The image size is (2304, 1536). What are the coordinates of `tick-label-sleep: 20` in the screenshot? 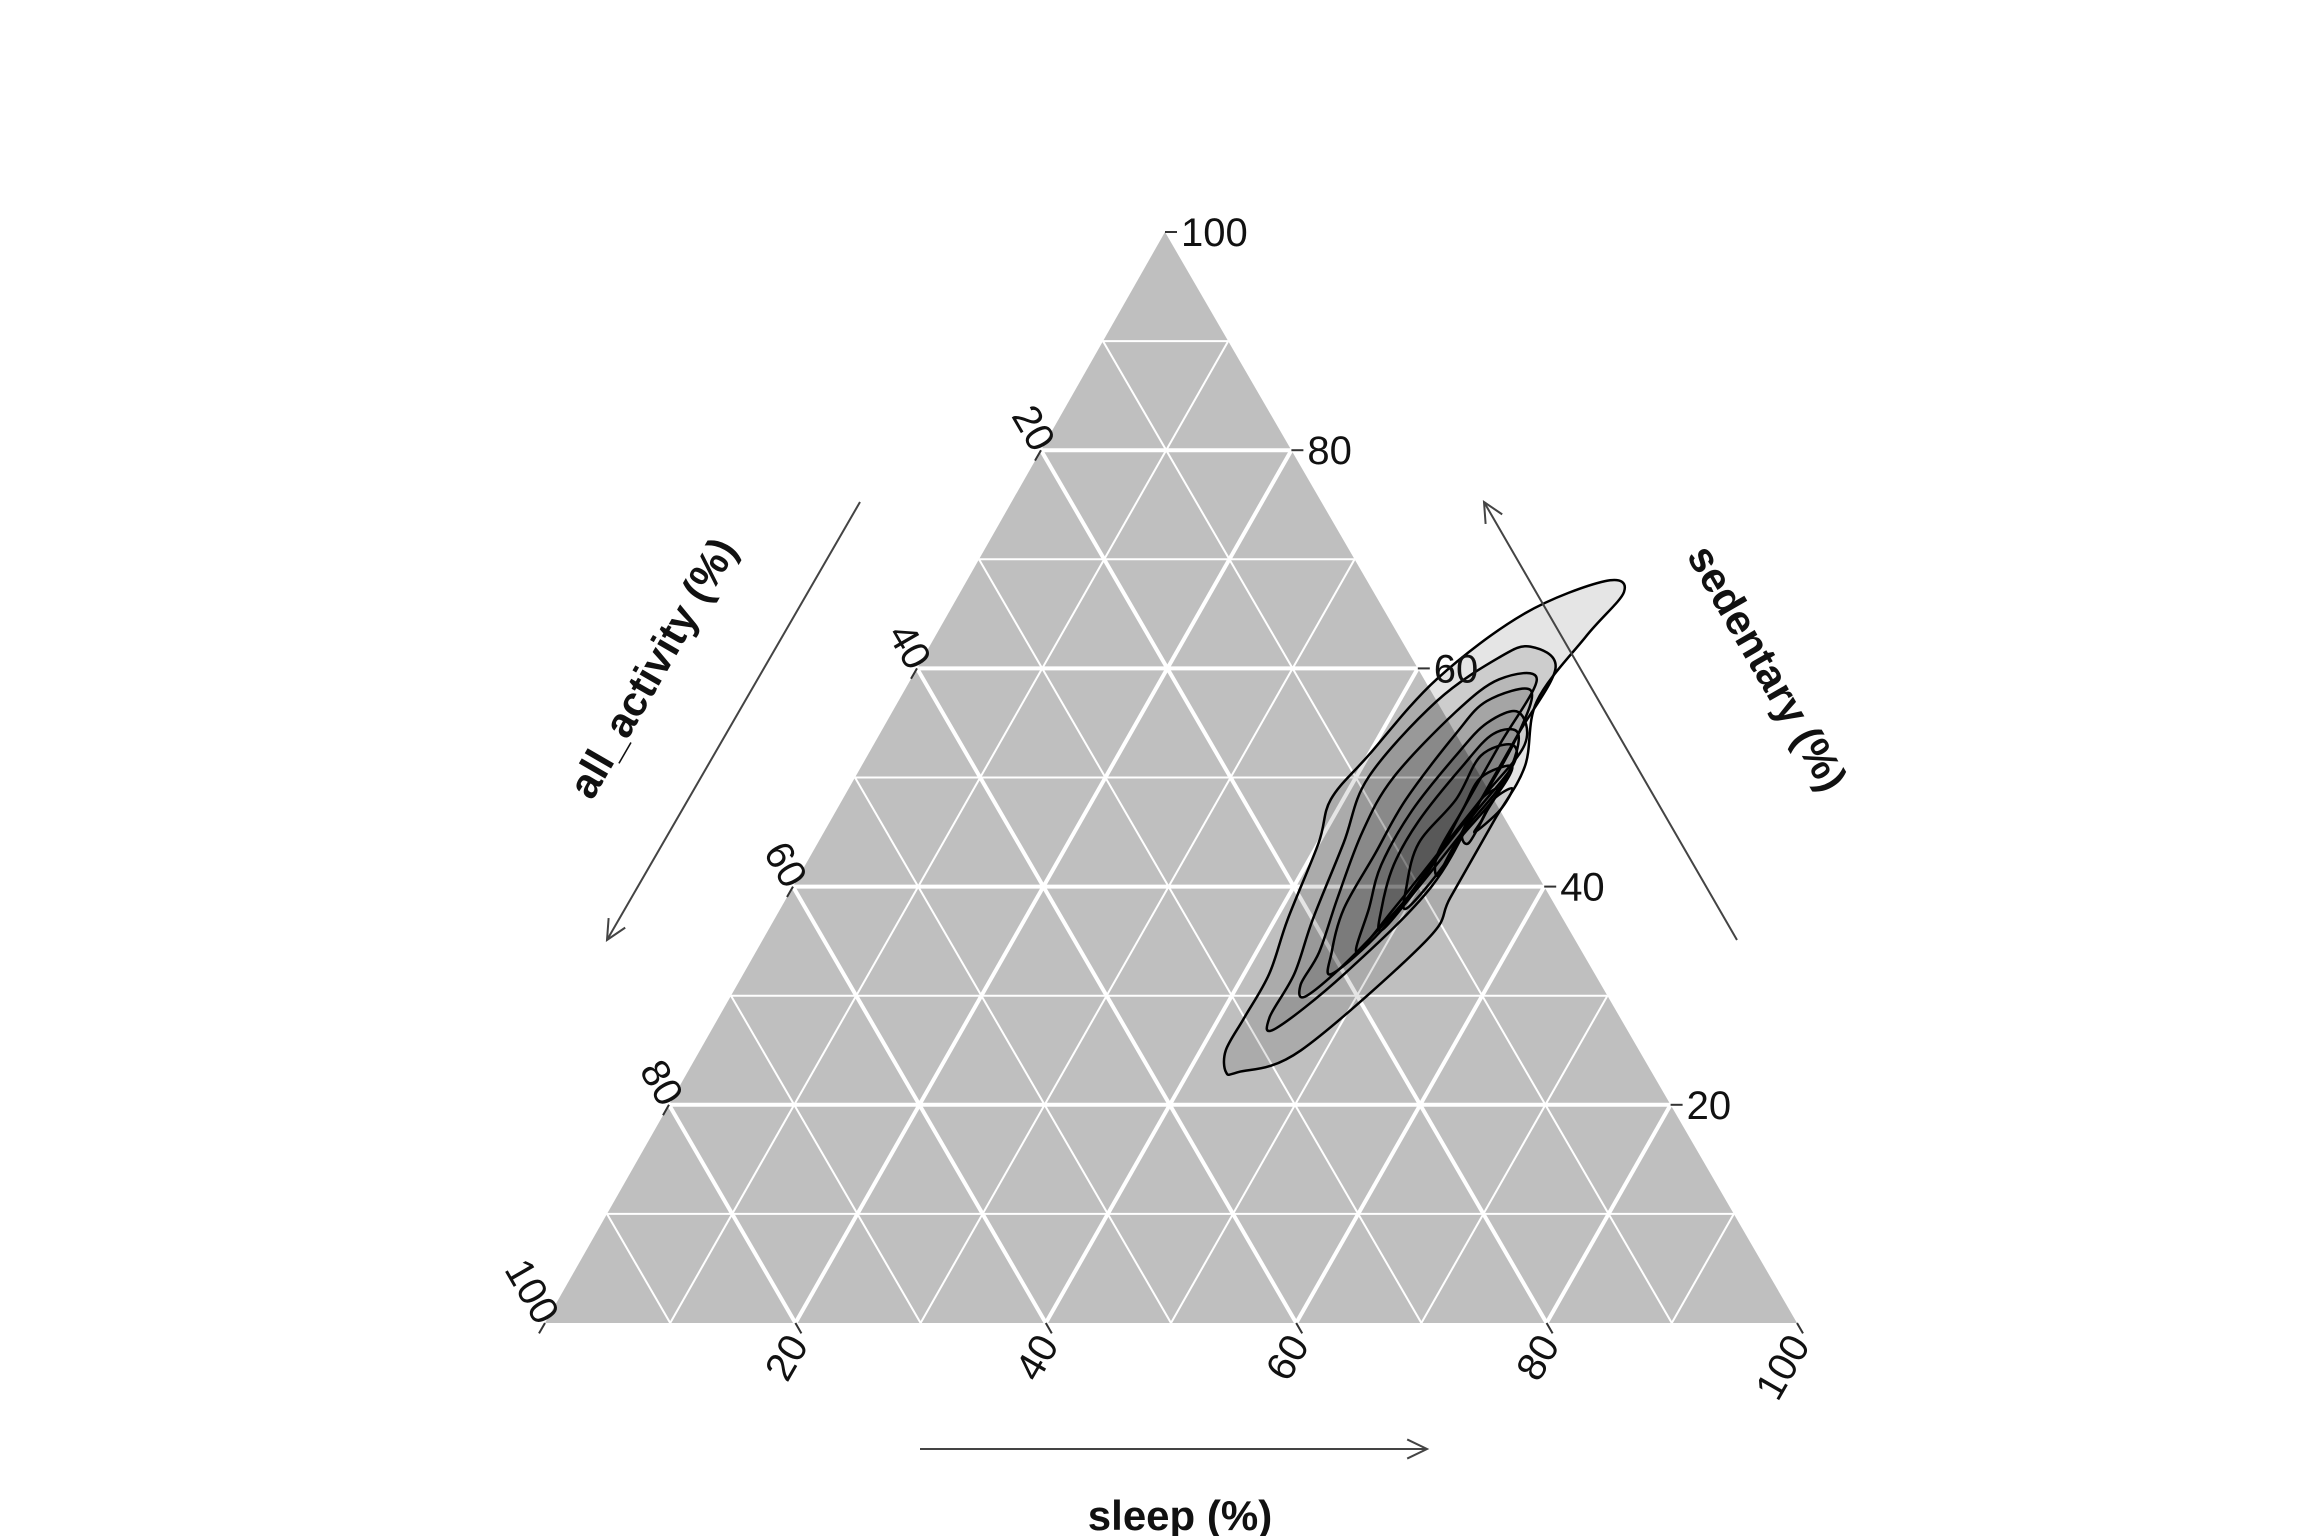 It's located at (787, 1358).